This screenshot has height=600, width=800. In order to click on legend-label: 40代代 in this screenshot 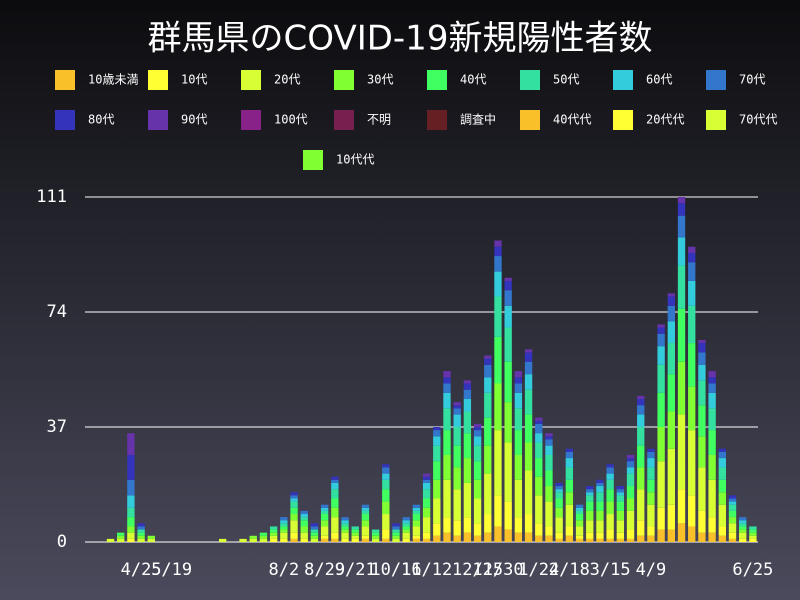, I will do `click(572, 120)`.